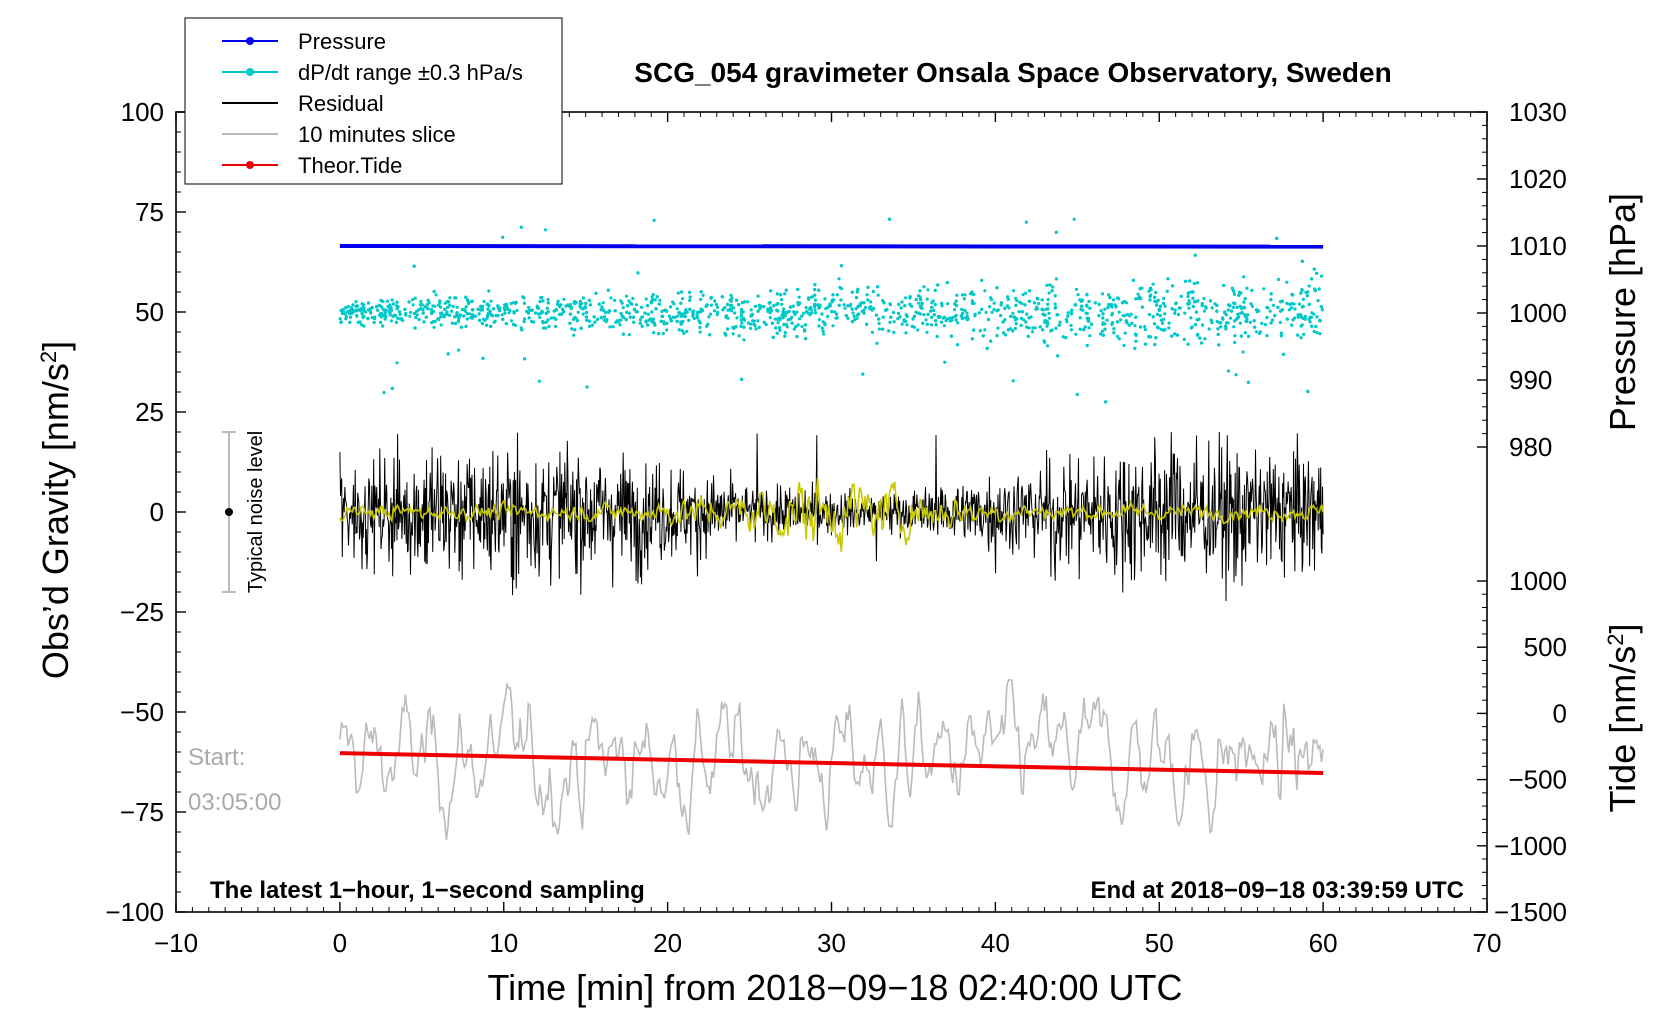 This screenshot has width=1676, height=1020. Describe the element at coordinates (831, 246) in the screenshot. I see `pressure-series` at that location.